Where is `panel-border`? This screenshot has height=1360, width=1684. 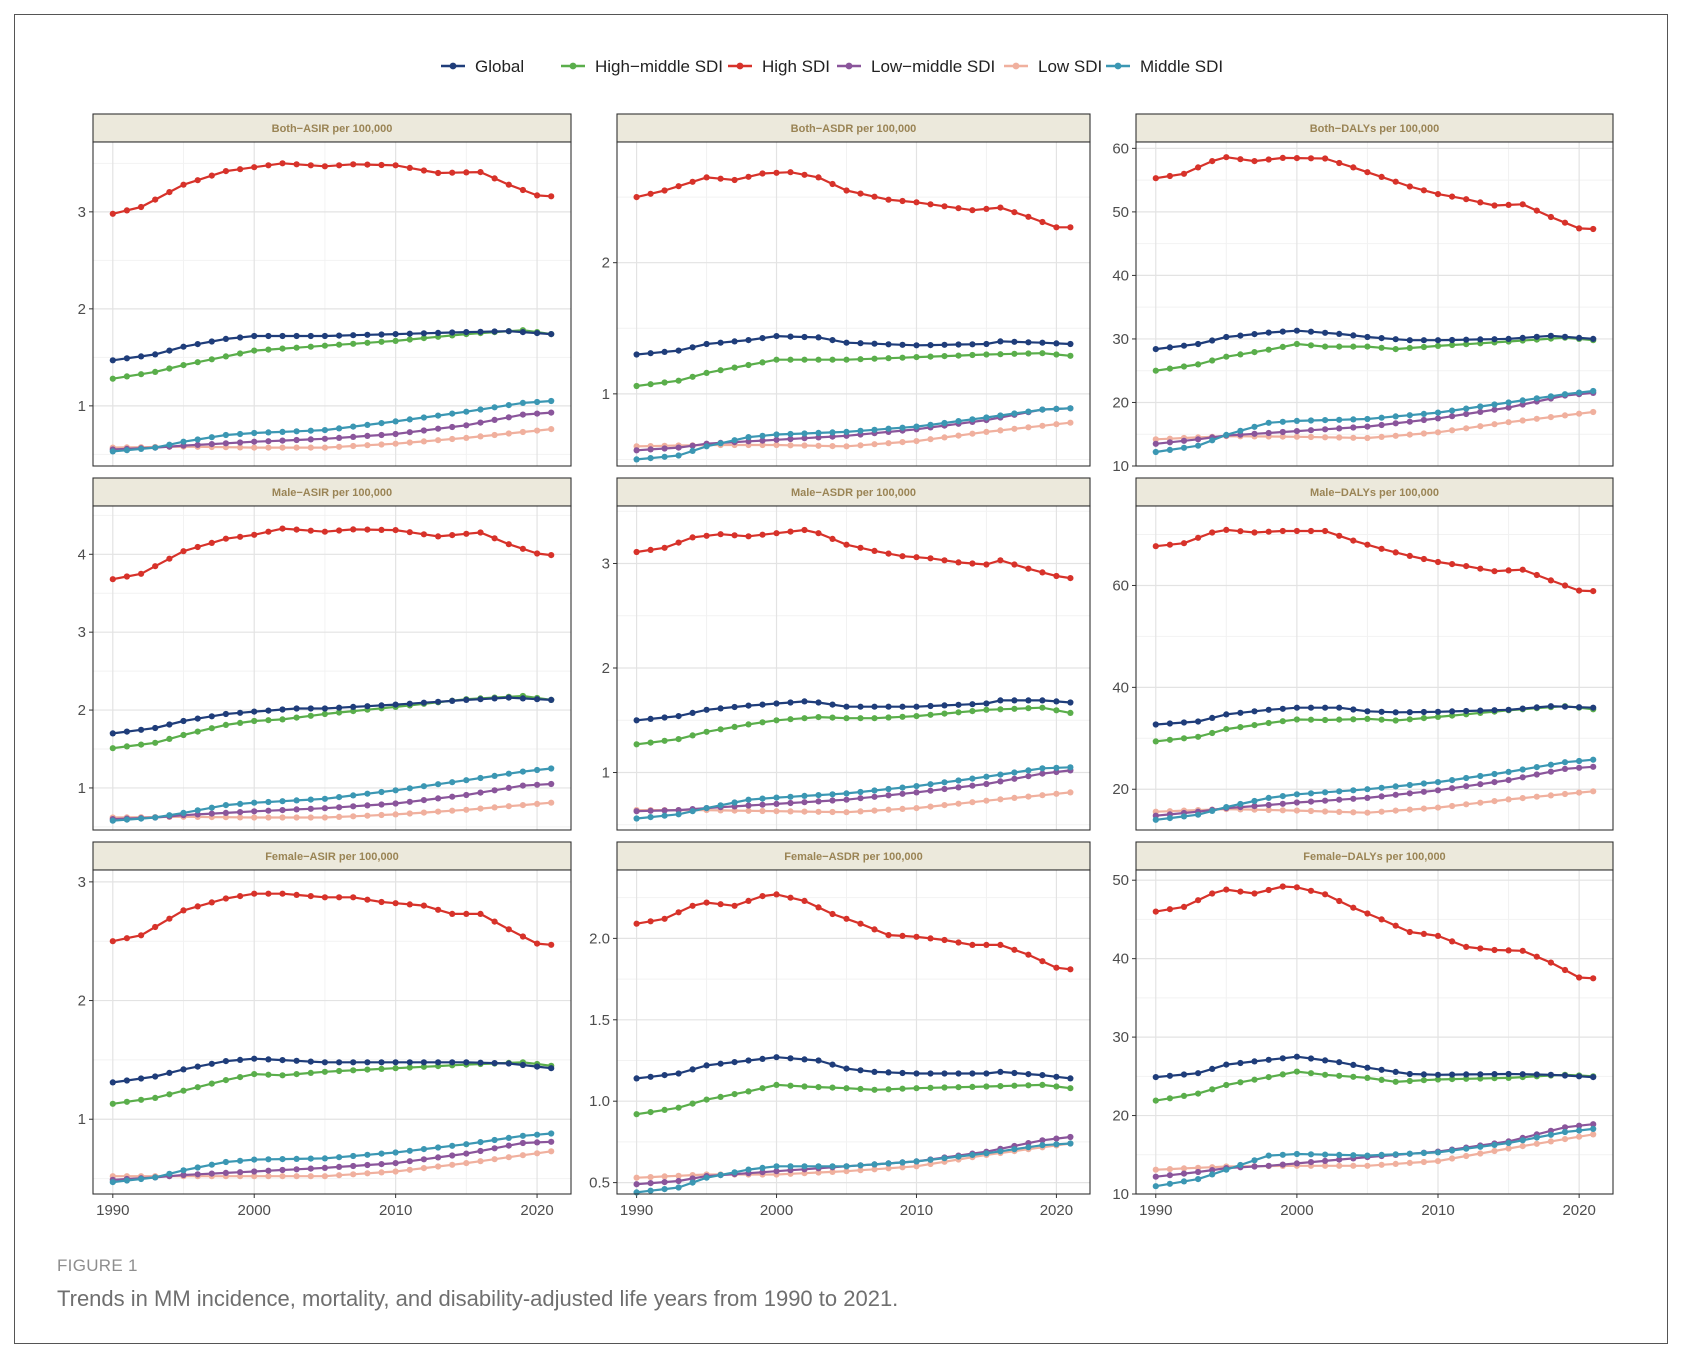 panel-border is located at coordinates (1374, 304).